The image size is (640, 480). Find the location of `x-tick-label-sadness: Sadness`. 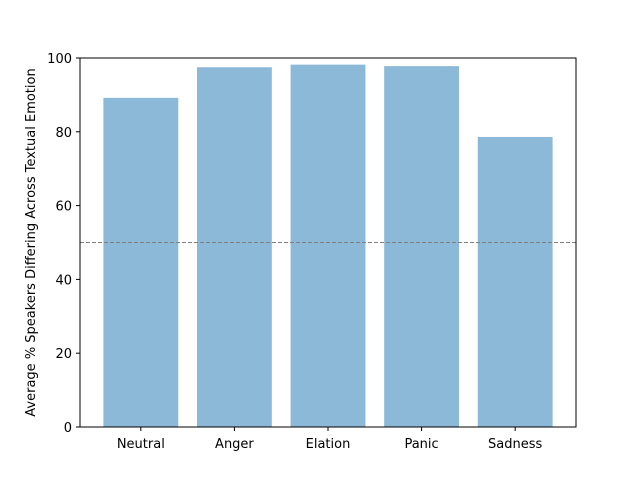

x-tick-label-sadness: Sadness is located at coordinates (515, 444).